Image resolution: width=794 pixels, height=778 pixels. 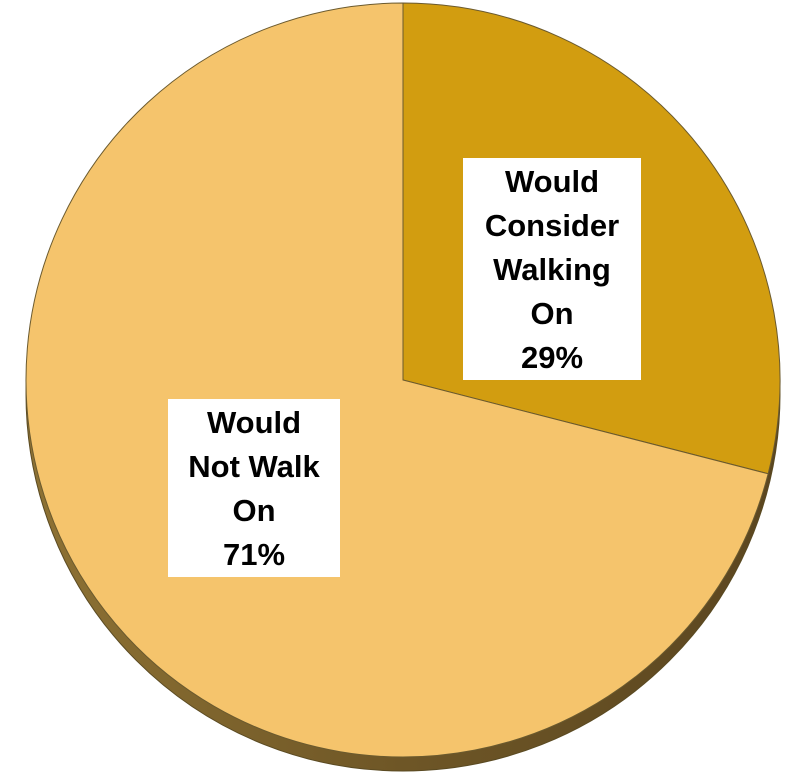 I want to click on pie-category-label: Consider, so click(x=552, y=225).